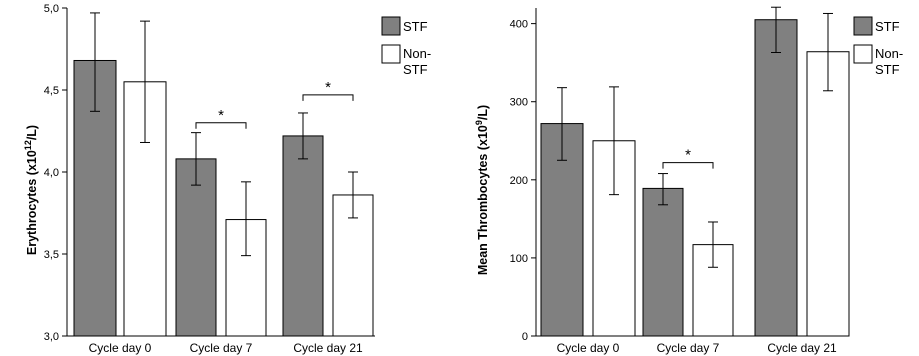 This screenshot has width=919, height=356. I want to click on y-tick-label: 100, so click(519, 259).